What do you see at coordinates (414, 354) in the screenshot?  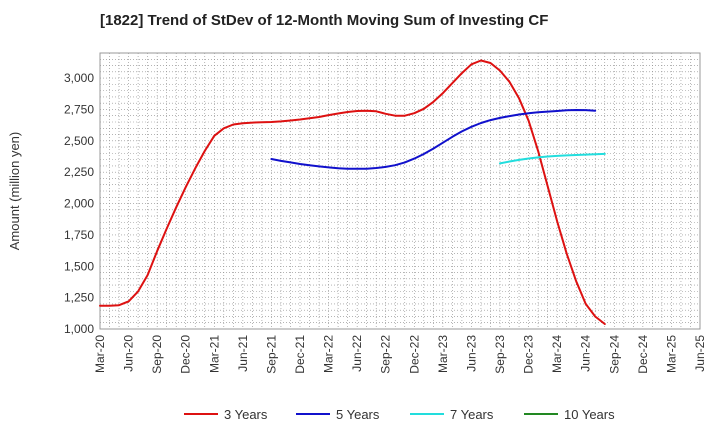 I see `x-tick-label: Dec-22` at bounding box center [414, 354].